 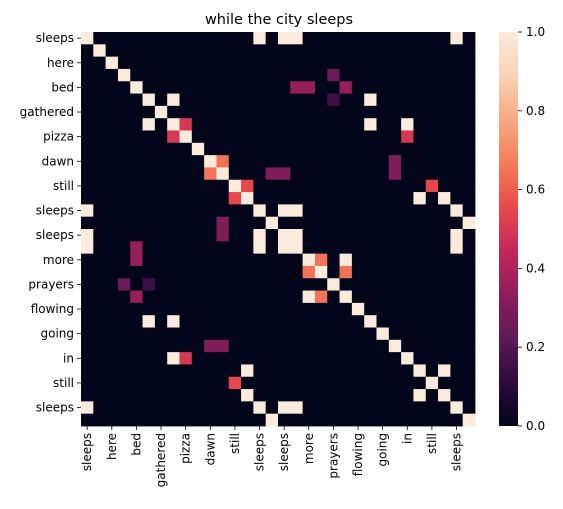 What do you see at coordinates (284, 452) in the screenshot?
I see `x-tick-label: sleeps` at bounding box center [284, 452].